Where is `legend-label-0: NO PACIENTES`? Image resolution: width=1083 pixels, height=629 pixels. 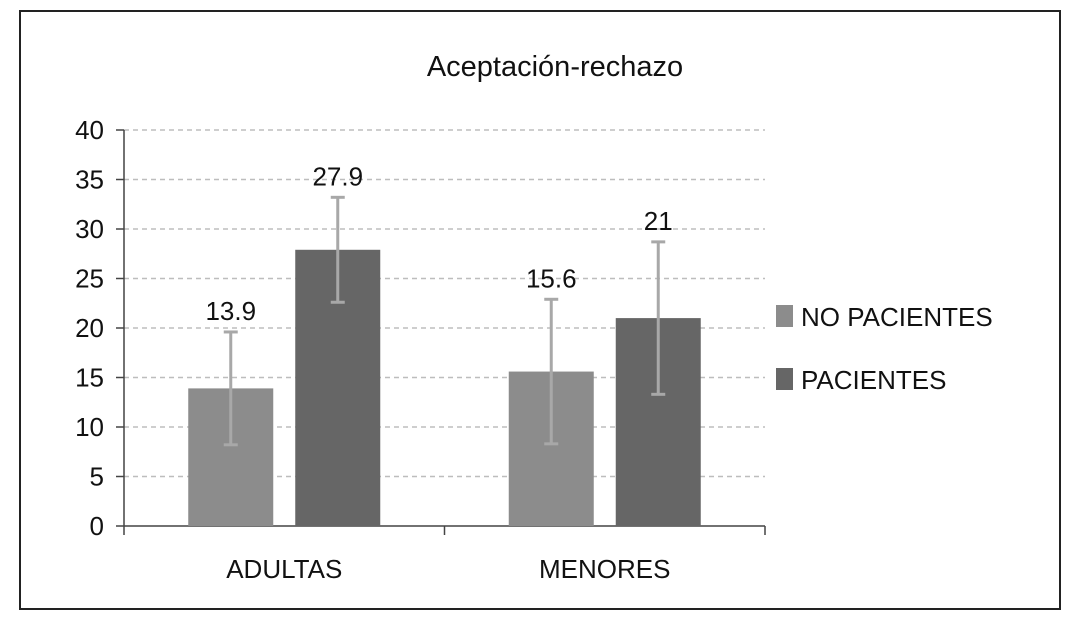
legend-label-0: NO PACIENTES is located at coordinates (897, 317).